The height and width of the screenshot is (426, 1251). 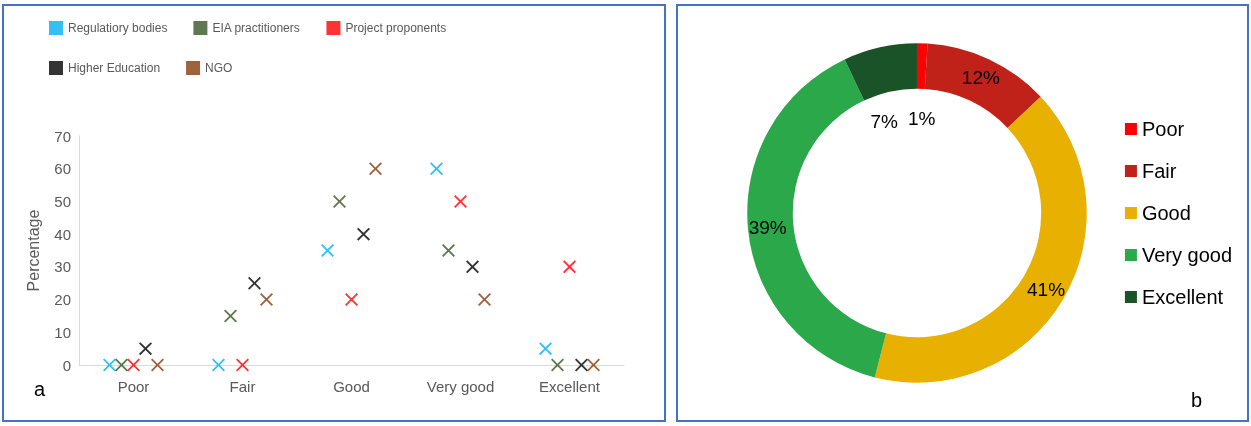 I want to click on y-tick-label: 20, so click(x=62, y=300).